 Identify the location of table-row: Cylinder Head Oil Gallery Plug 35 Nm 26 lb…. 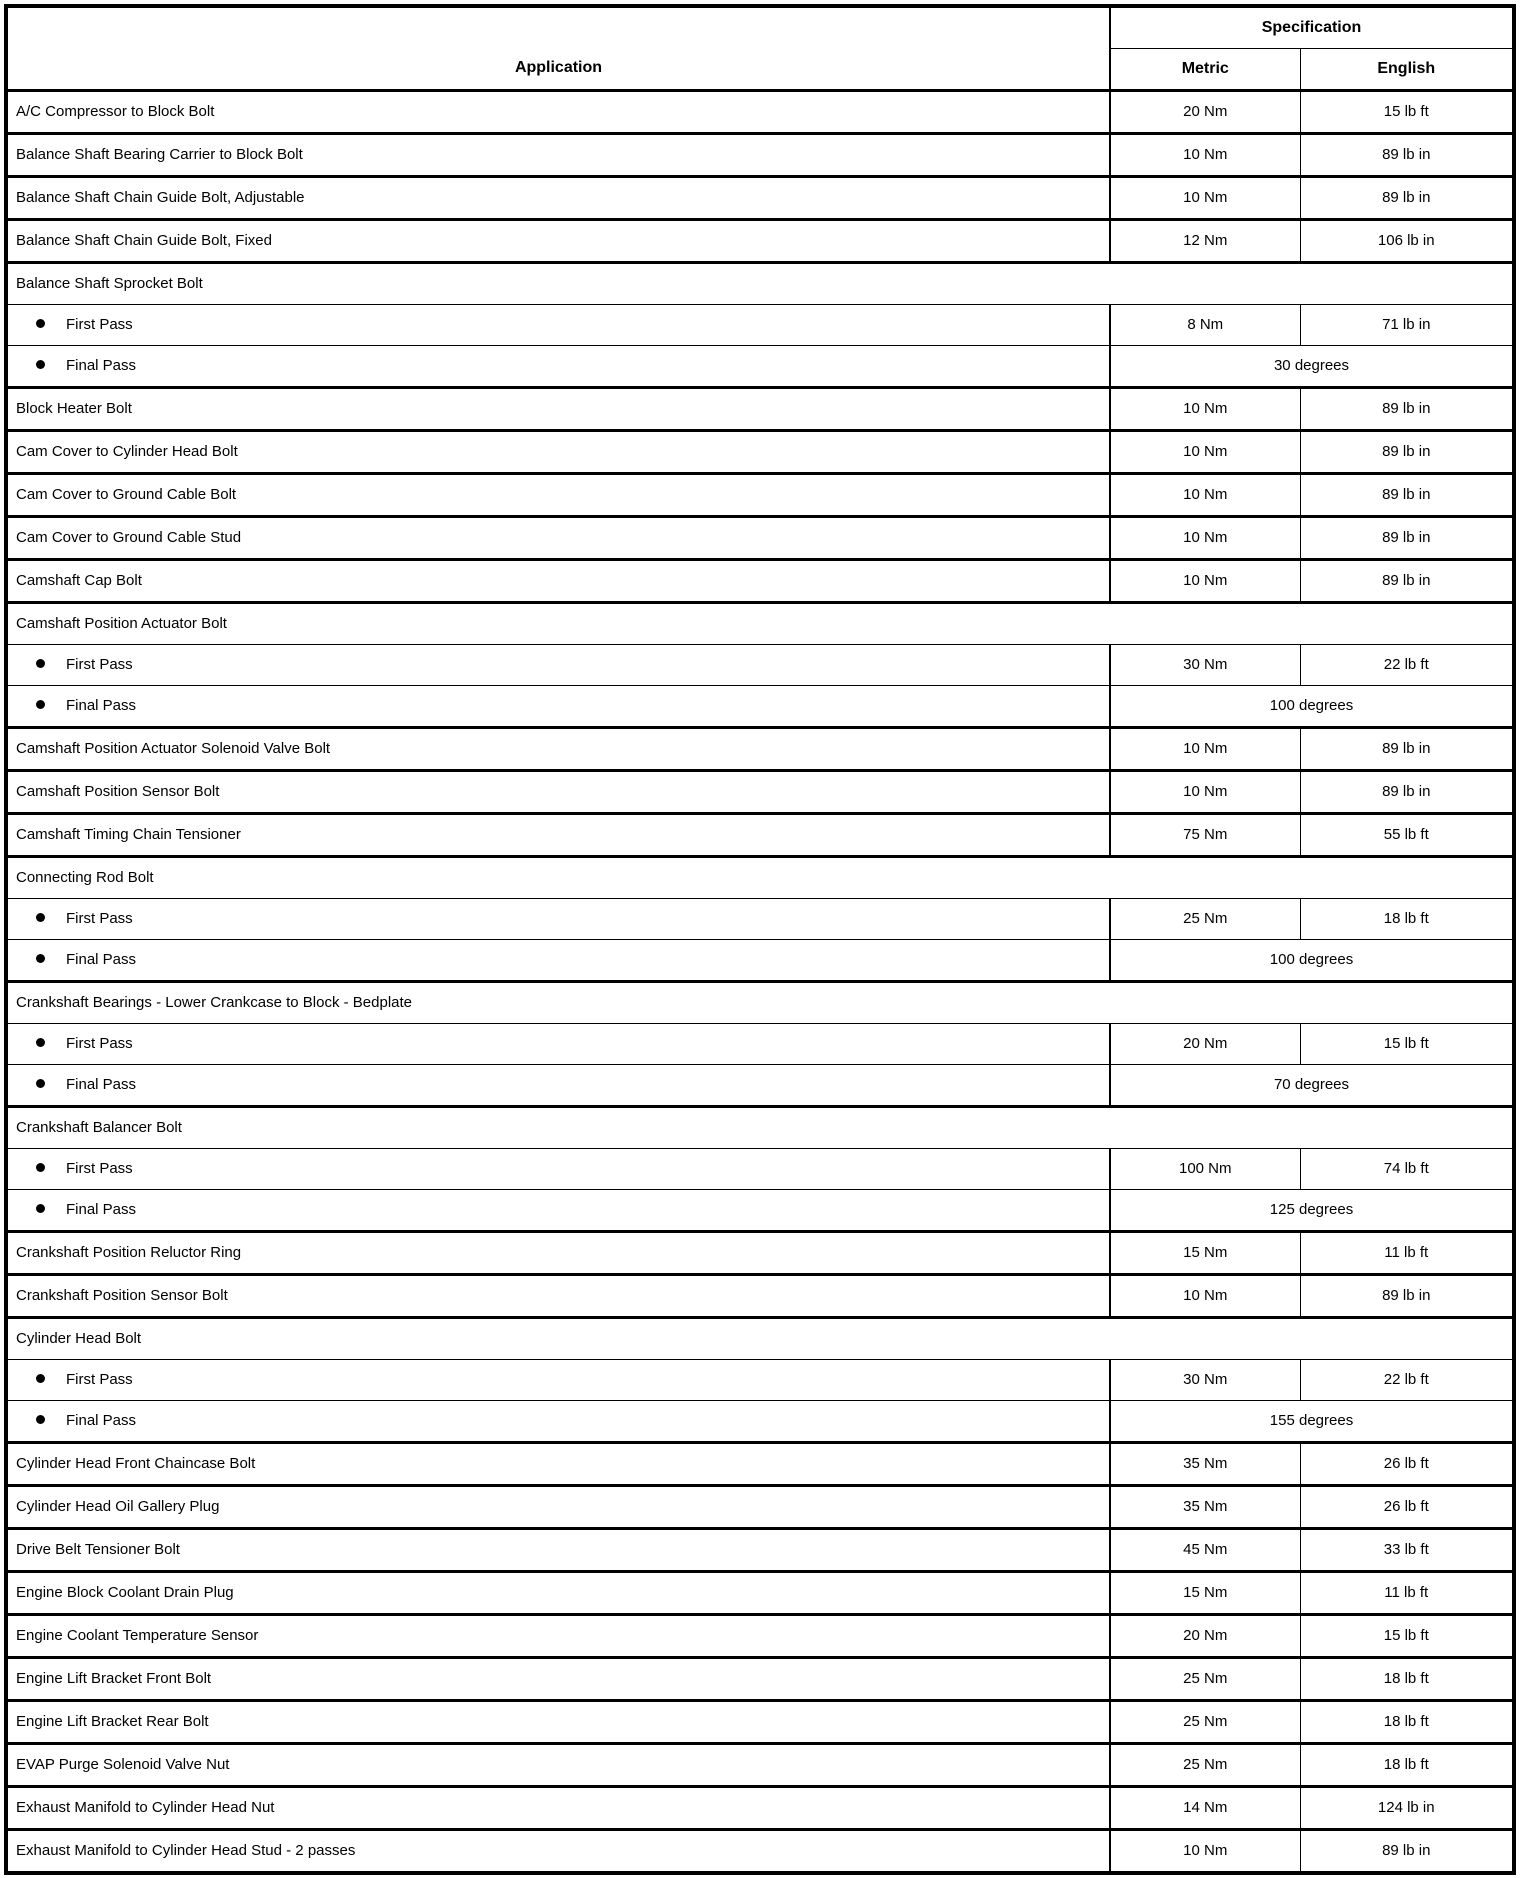
(760, 1506).